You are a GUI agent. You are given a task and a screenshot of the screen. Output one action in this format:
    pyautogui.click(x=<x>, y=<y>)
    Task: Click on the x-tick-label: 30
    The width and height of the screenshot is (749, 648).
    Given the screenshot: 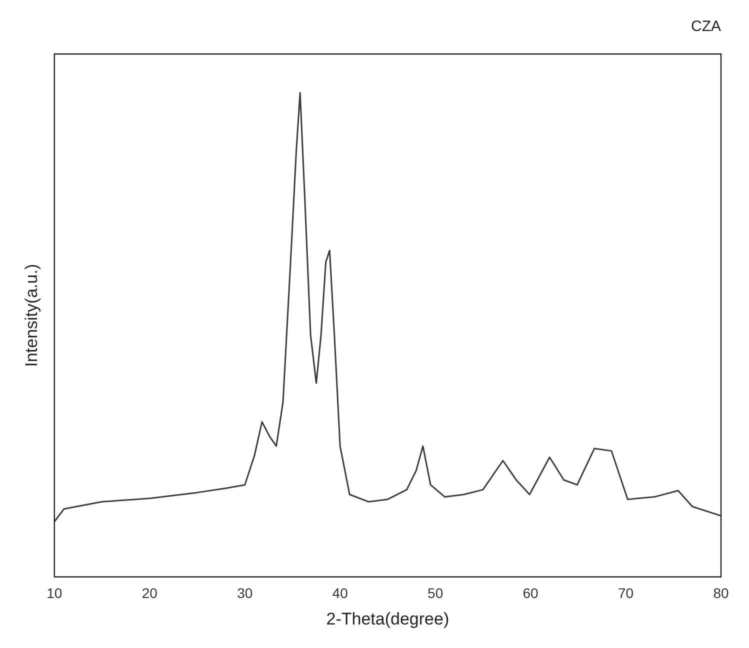 What is the action you would take?
    pyautogui.click(x=245, y=593)
    